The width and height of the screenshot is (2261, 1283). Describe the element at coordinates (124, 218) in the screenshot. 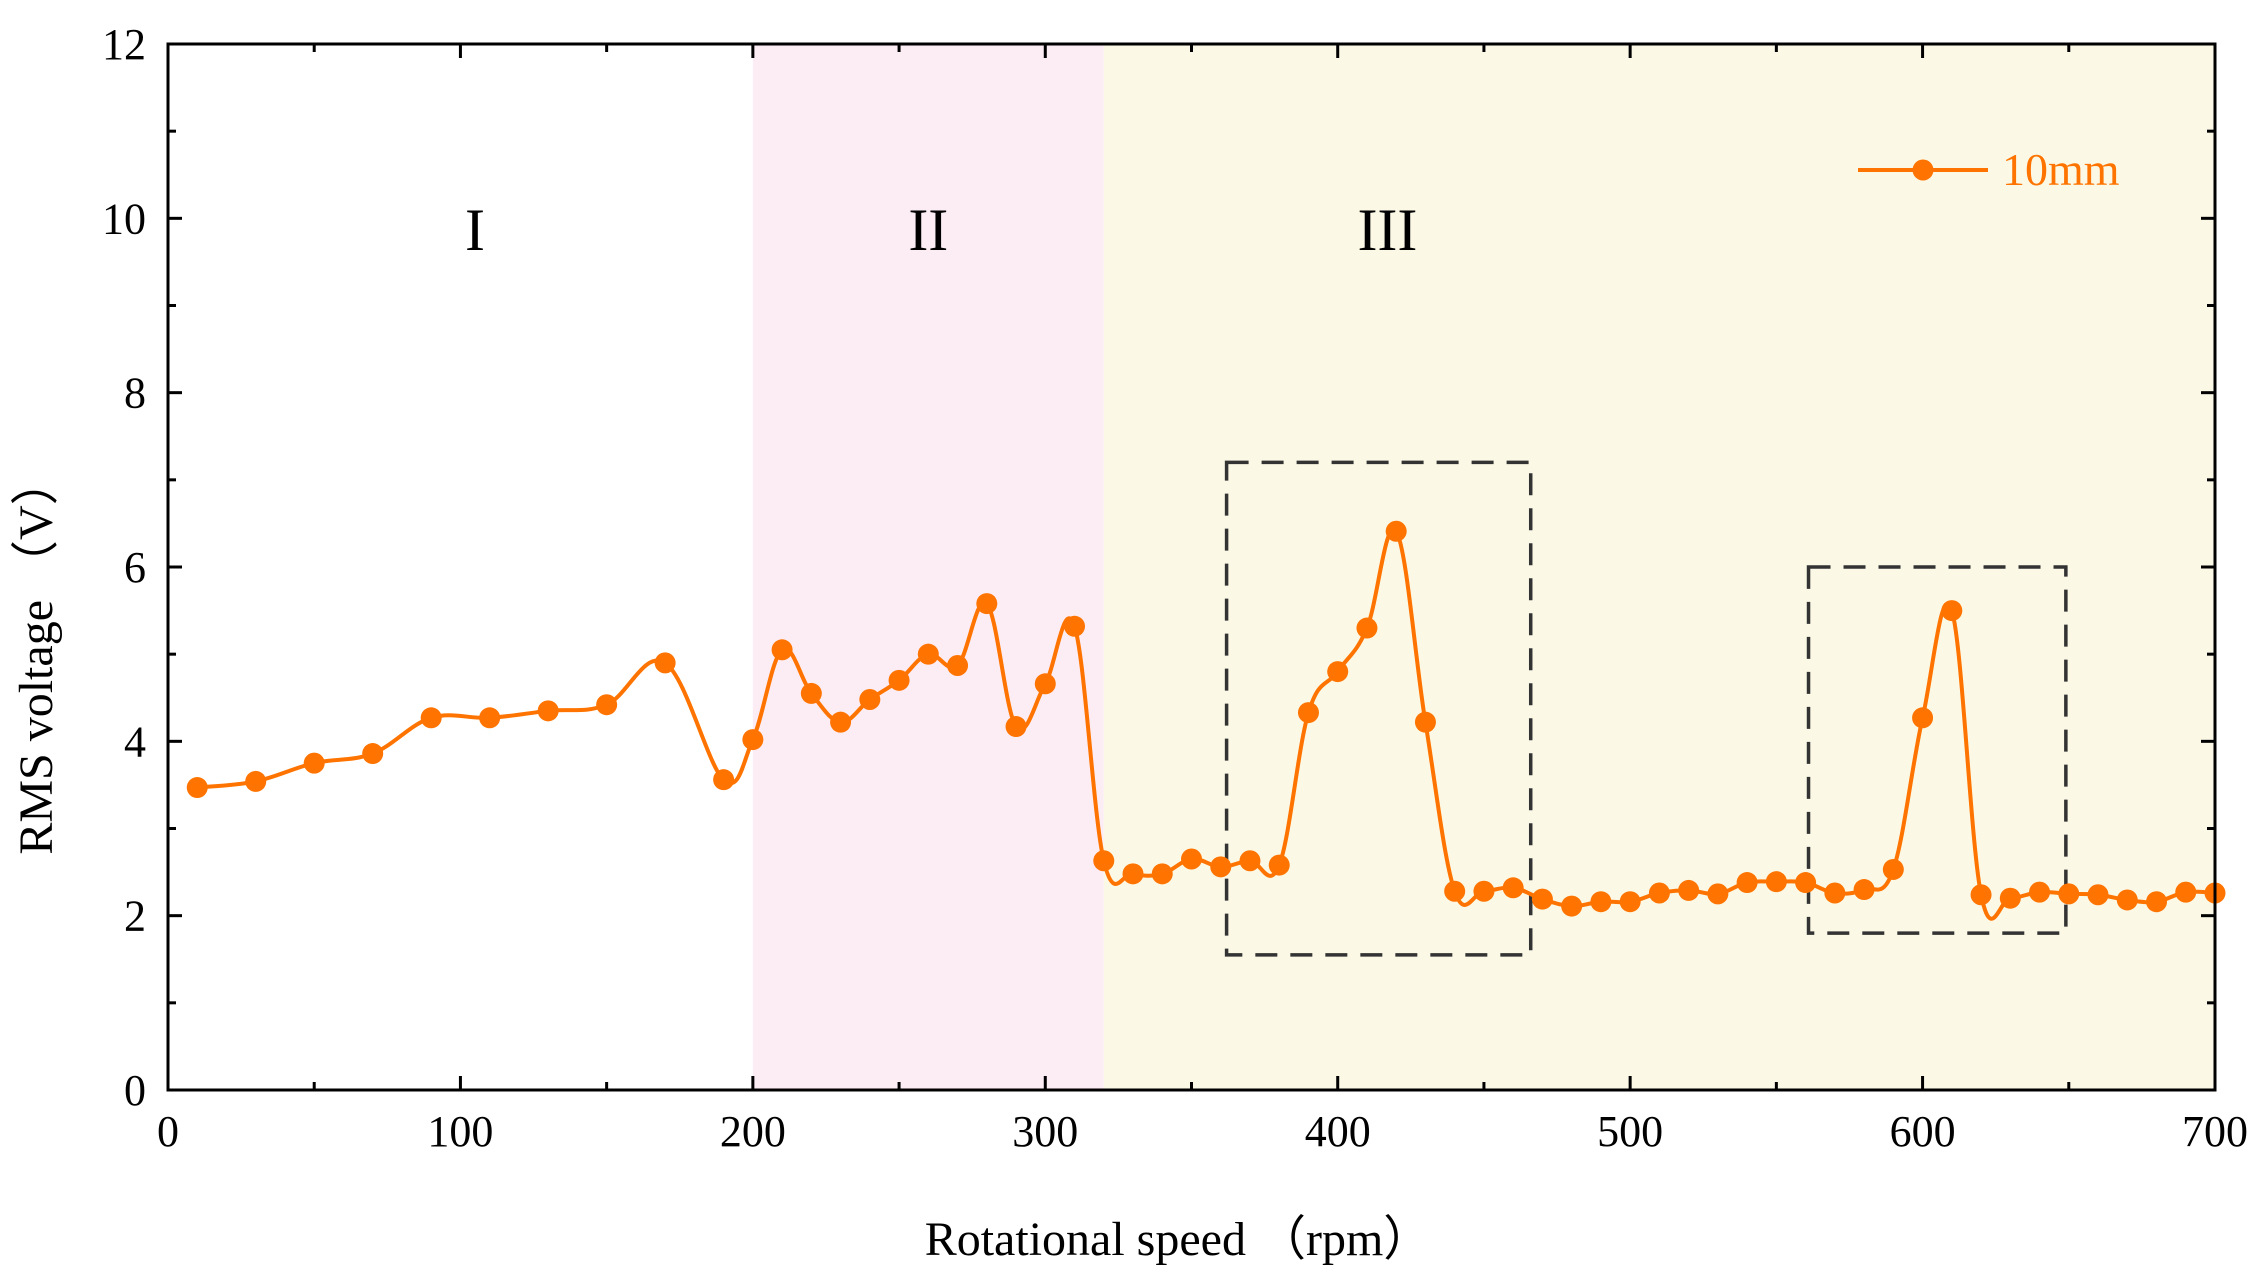

I see `y-tick-label: 10` at that location.